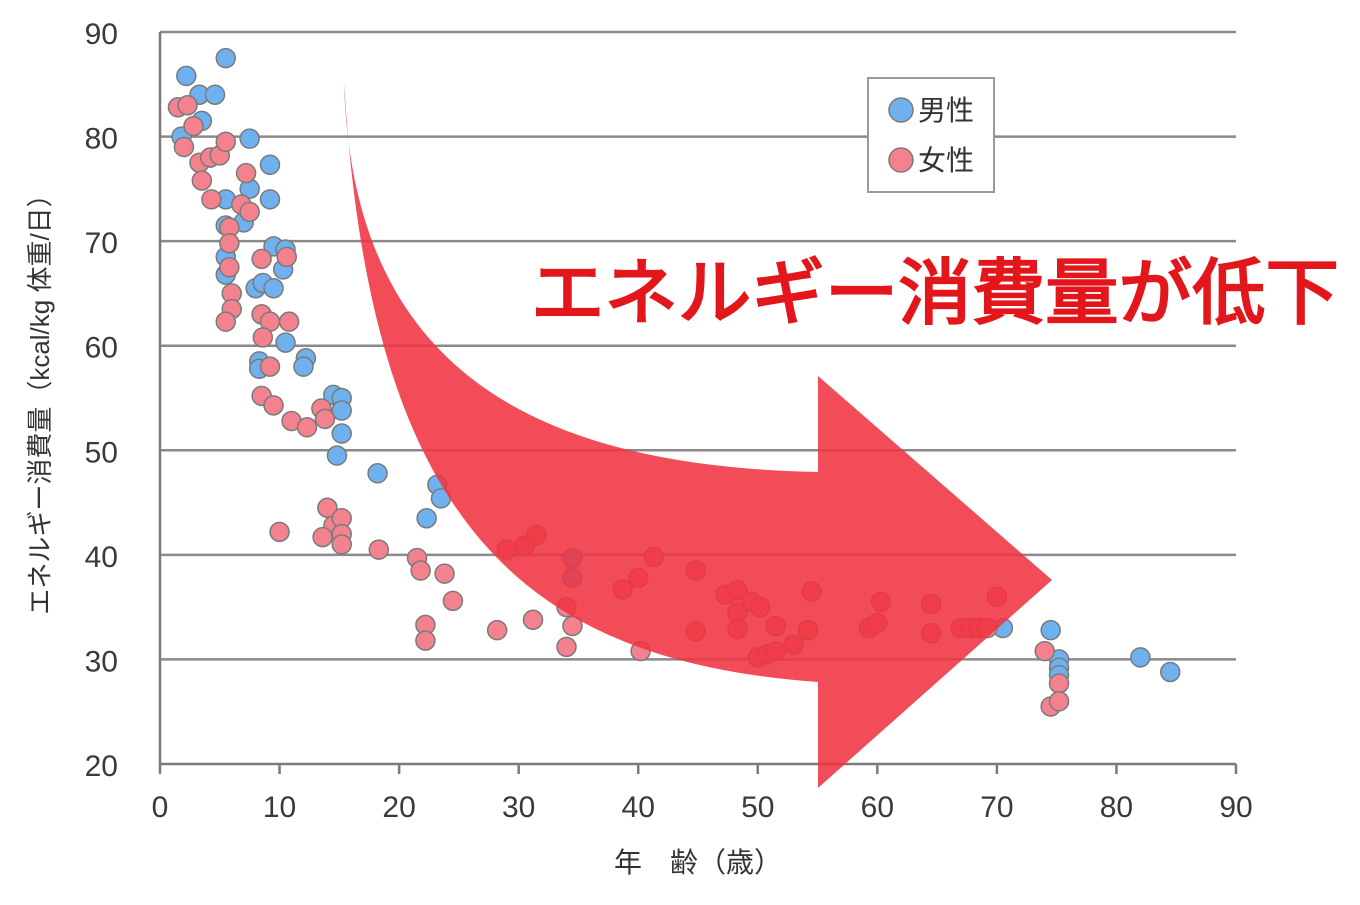 The width and height of the screenshot is (1360, 905). I want to click on y-tick-label: 30, so click(101, 661).